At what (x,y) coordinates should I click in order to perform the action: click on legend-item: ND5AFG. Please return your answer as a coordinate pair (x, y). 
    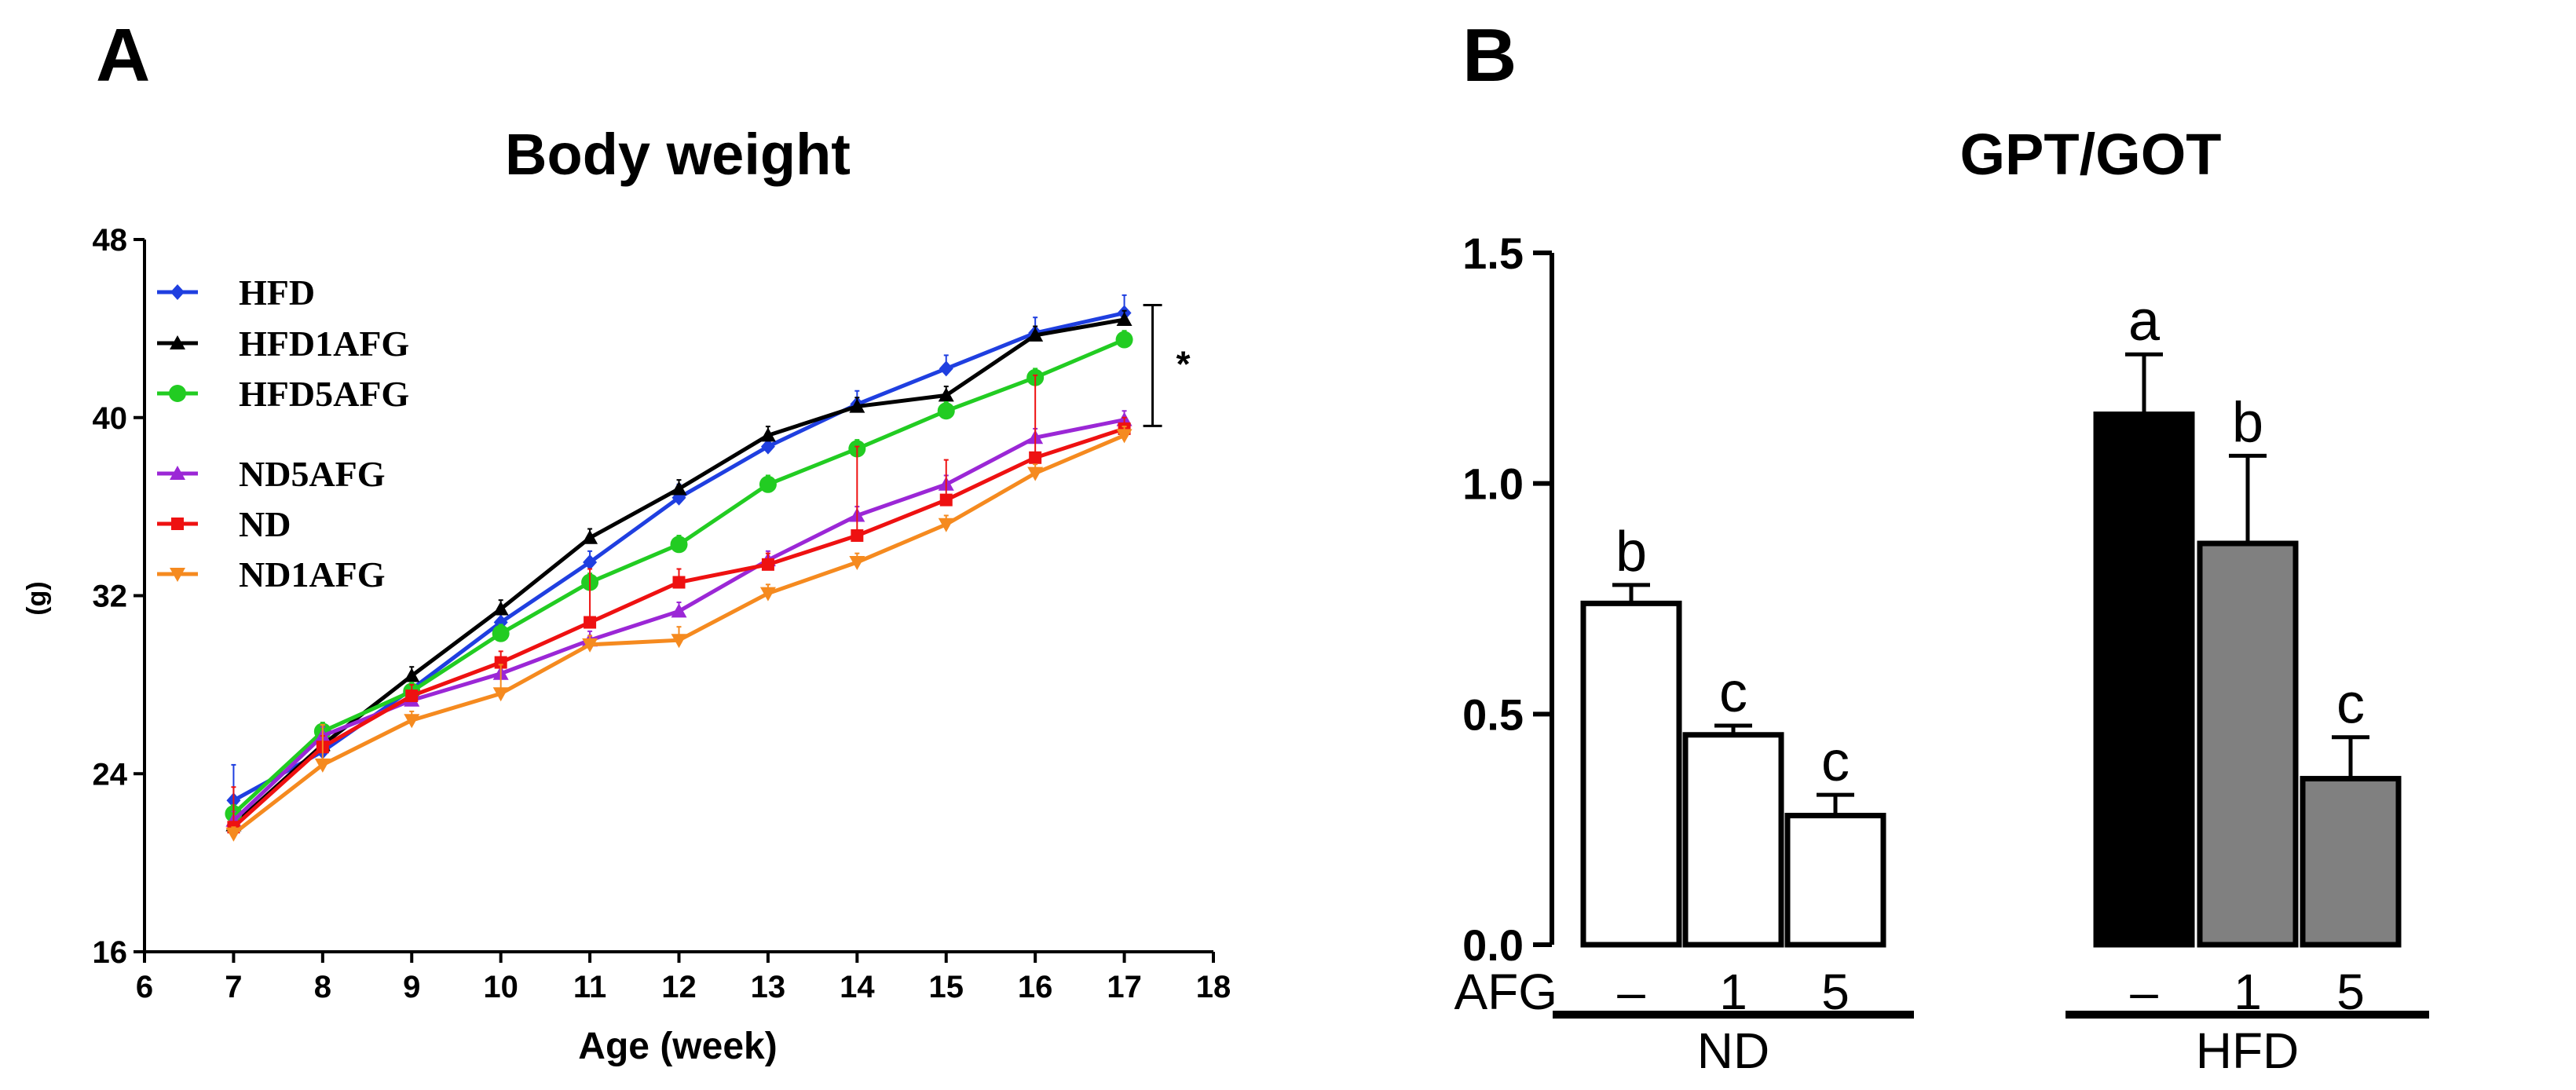
    Looking at the image, I should click on (271, 474).